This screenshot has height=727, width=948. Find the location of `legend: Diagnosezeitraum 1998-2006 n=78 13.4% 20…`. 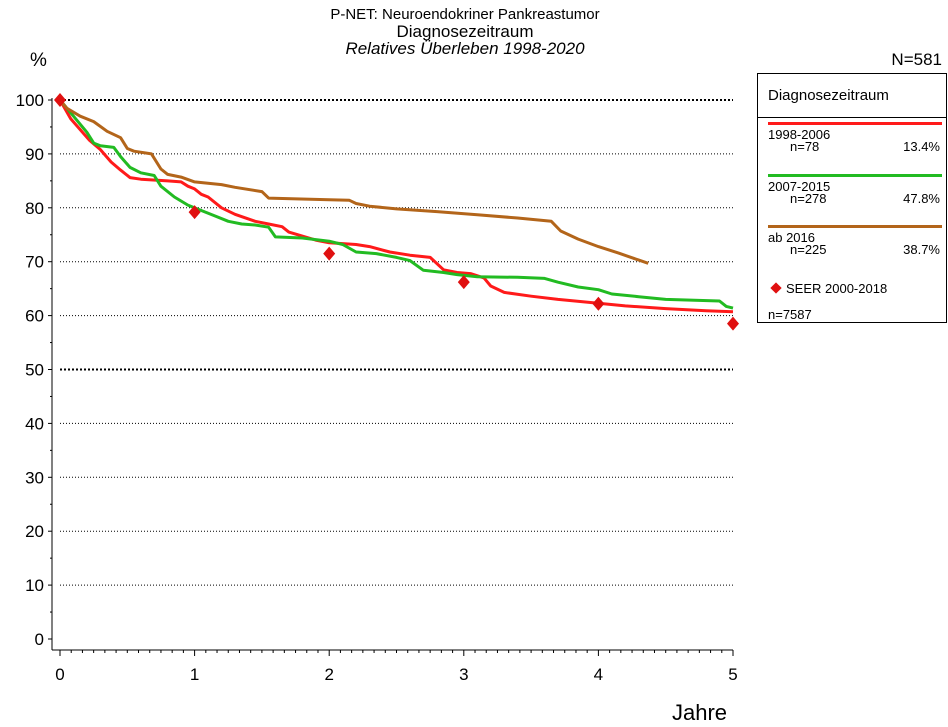

legend: Diagnosezeitraum 1998-2006 n=78 13.4% 20… is located at coordinates (852, 198).